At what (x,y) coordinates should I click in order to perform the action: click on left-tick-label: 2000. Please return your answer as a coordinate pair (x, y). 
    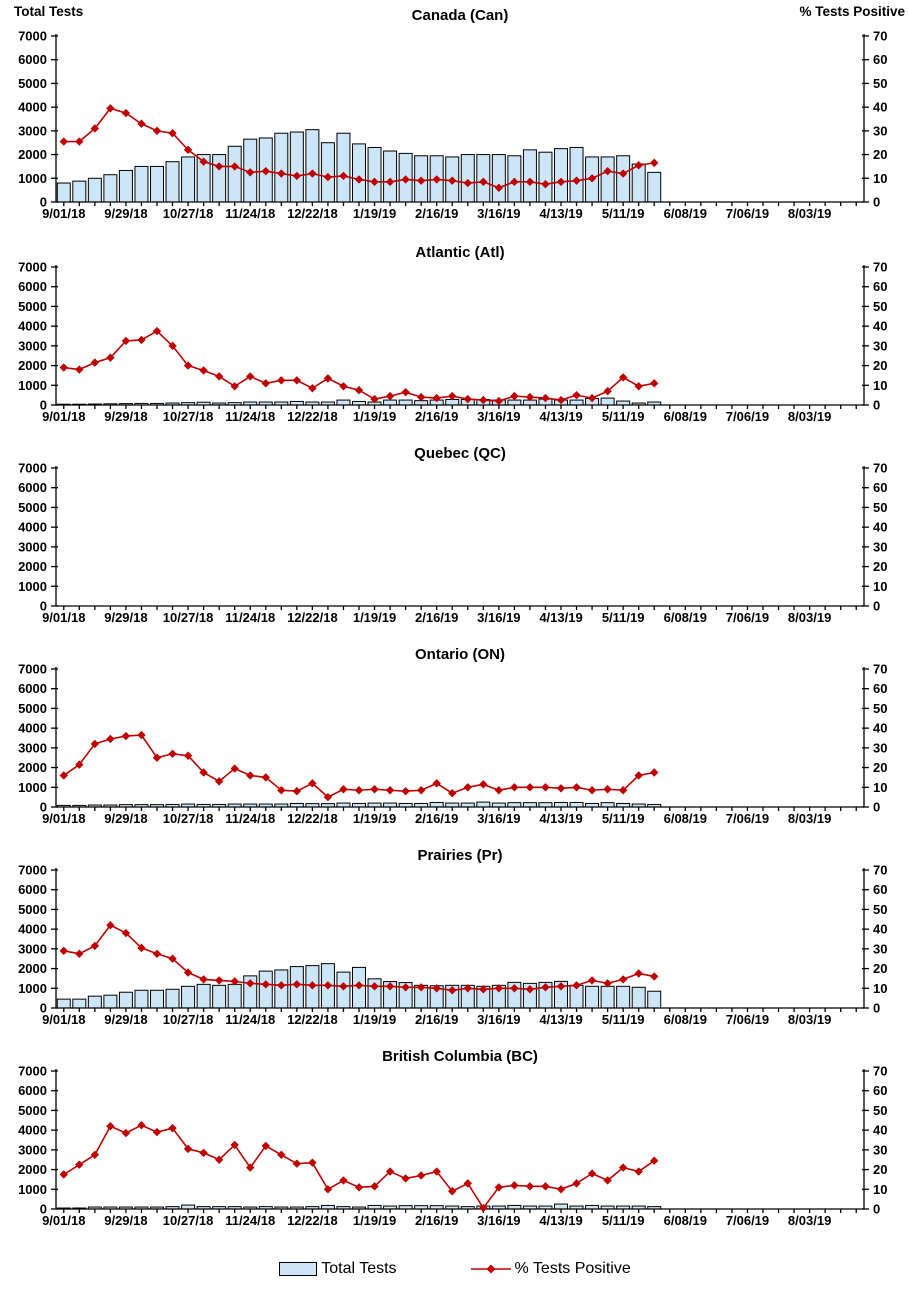
    Looking at the image, I should click on (32, 154).